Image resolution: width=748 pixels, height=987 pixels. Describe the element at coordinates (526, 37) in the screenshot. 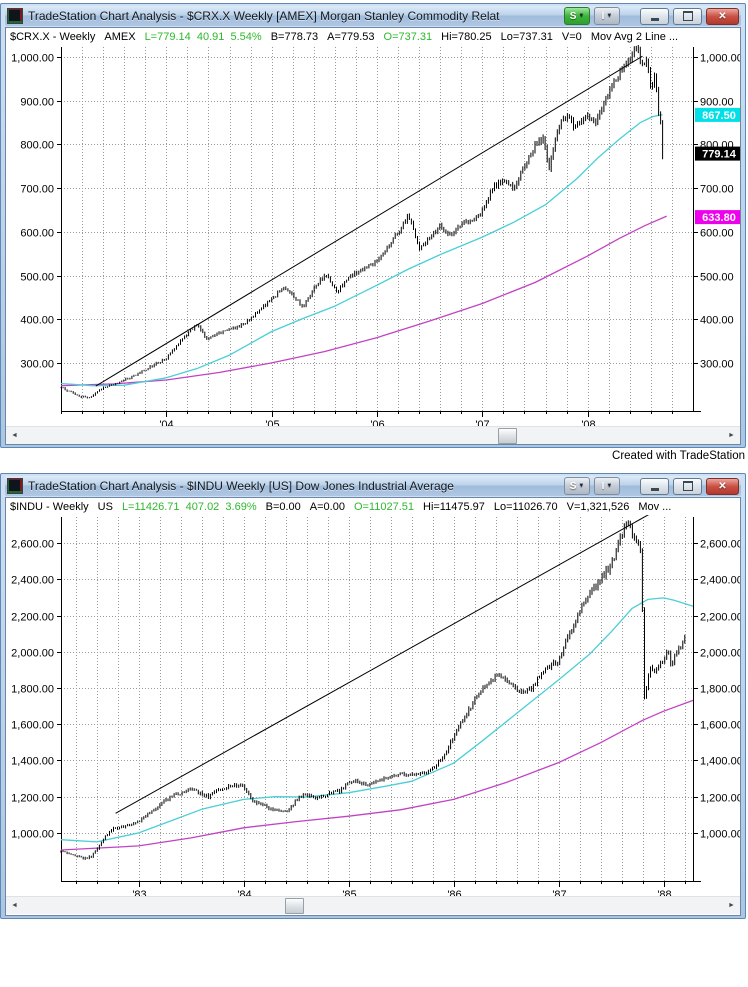

I see `low-label: Lo=737.31` at that location.